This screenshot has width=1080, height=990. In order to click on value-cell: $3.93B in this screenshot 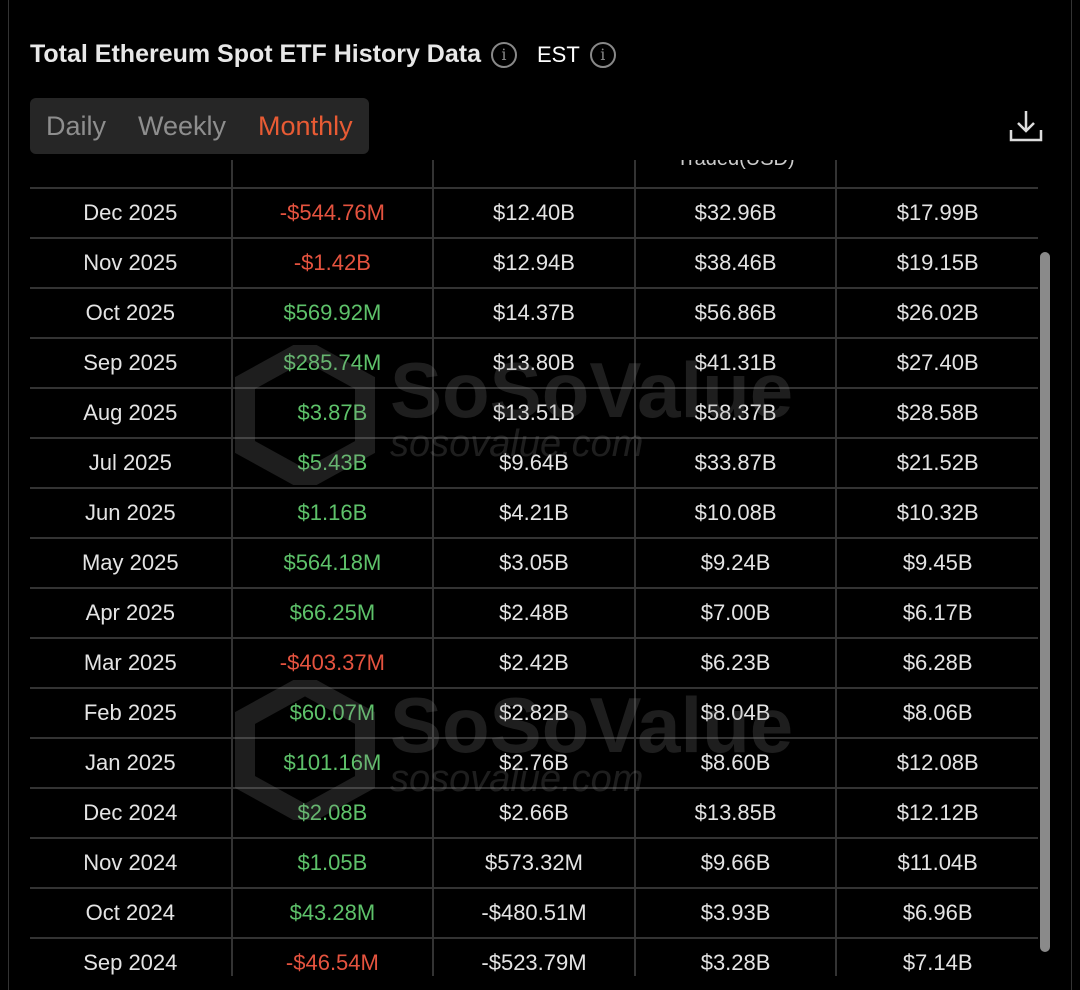, I will do `click(735, 913)`.